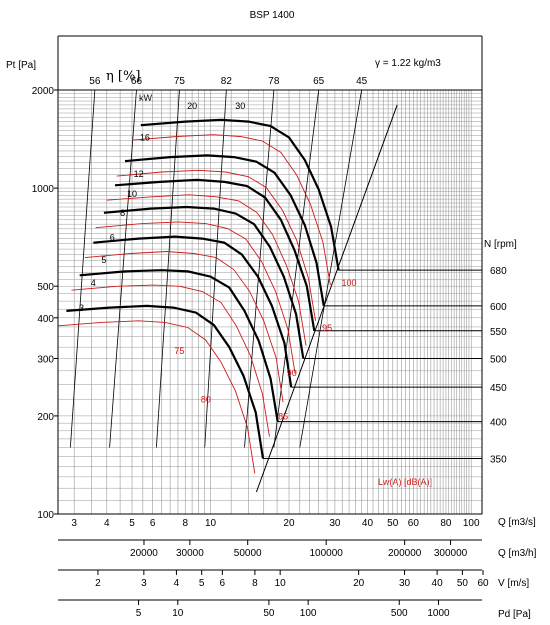 This screenshot has height=625, width=550. What do you see at coordinates (399, 613) in the screenshot?
I see `x-axis-pd-tick-label: 500` at bounding box center [399, 613].